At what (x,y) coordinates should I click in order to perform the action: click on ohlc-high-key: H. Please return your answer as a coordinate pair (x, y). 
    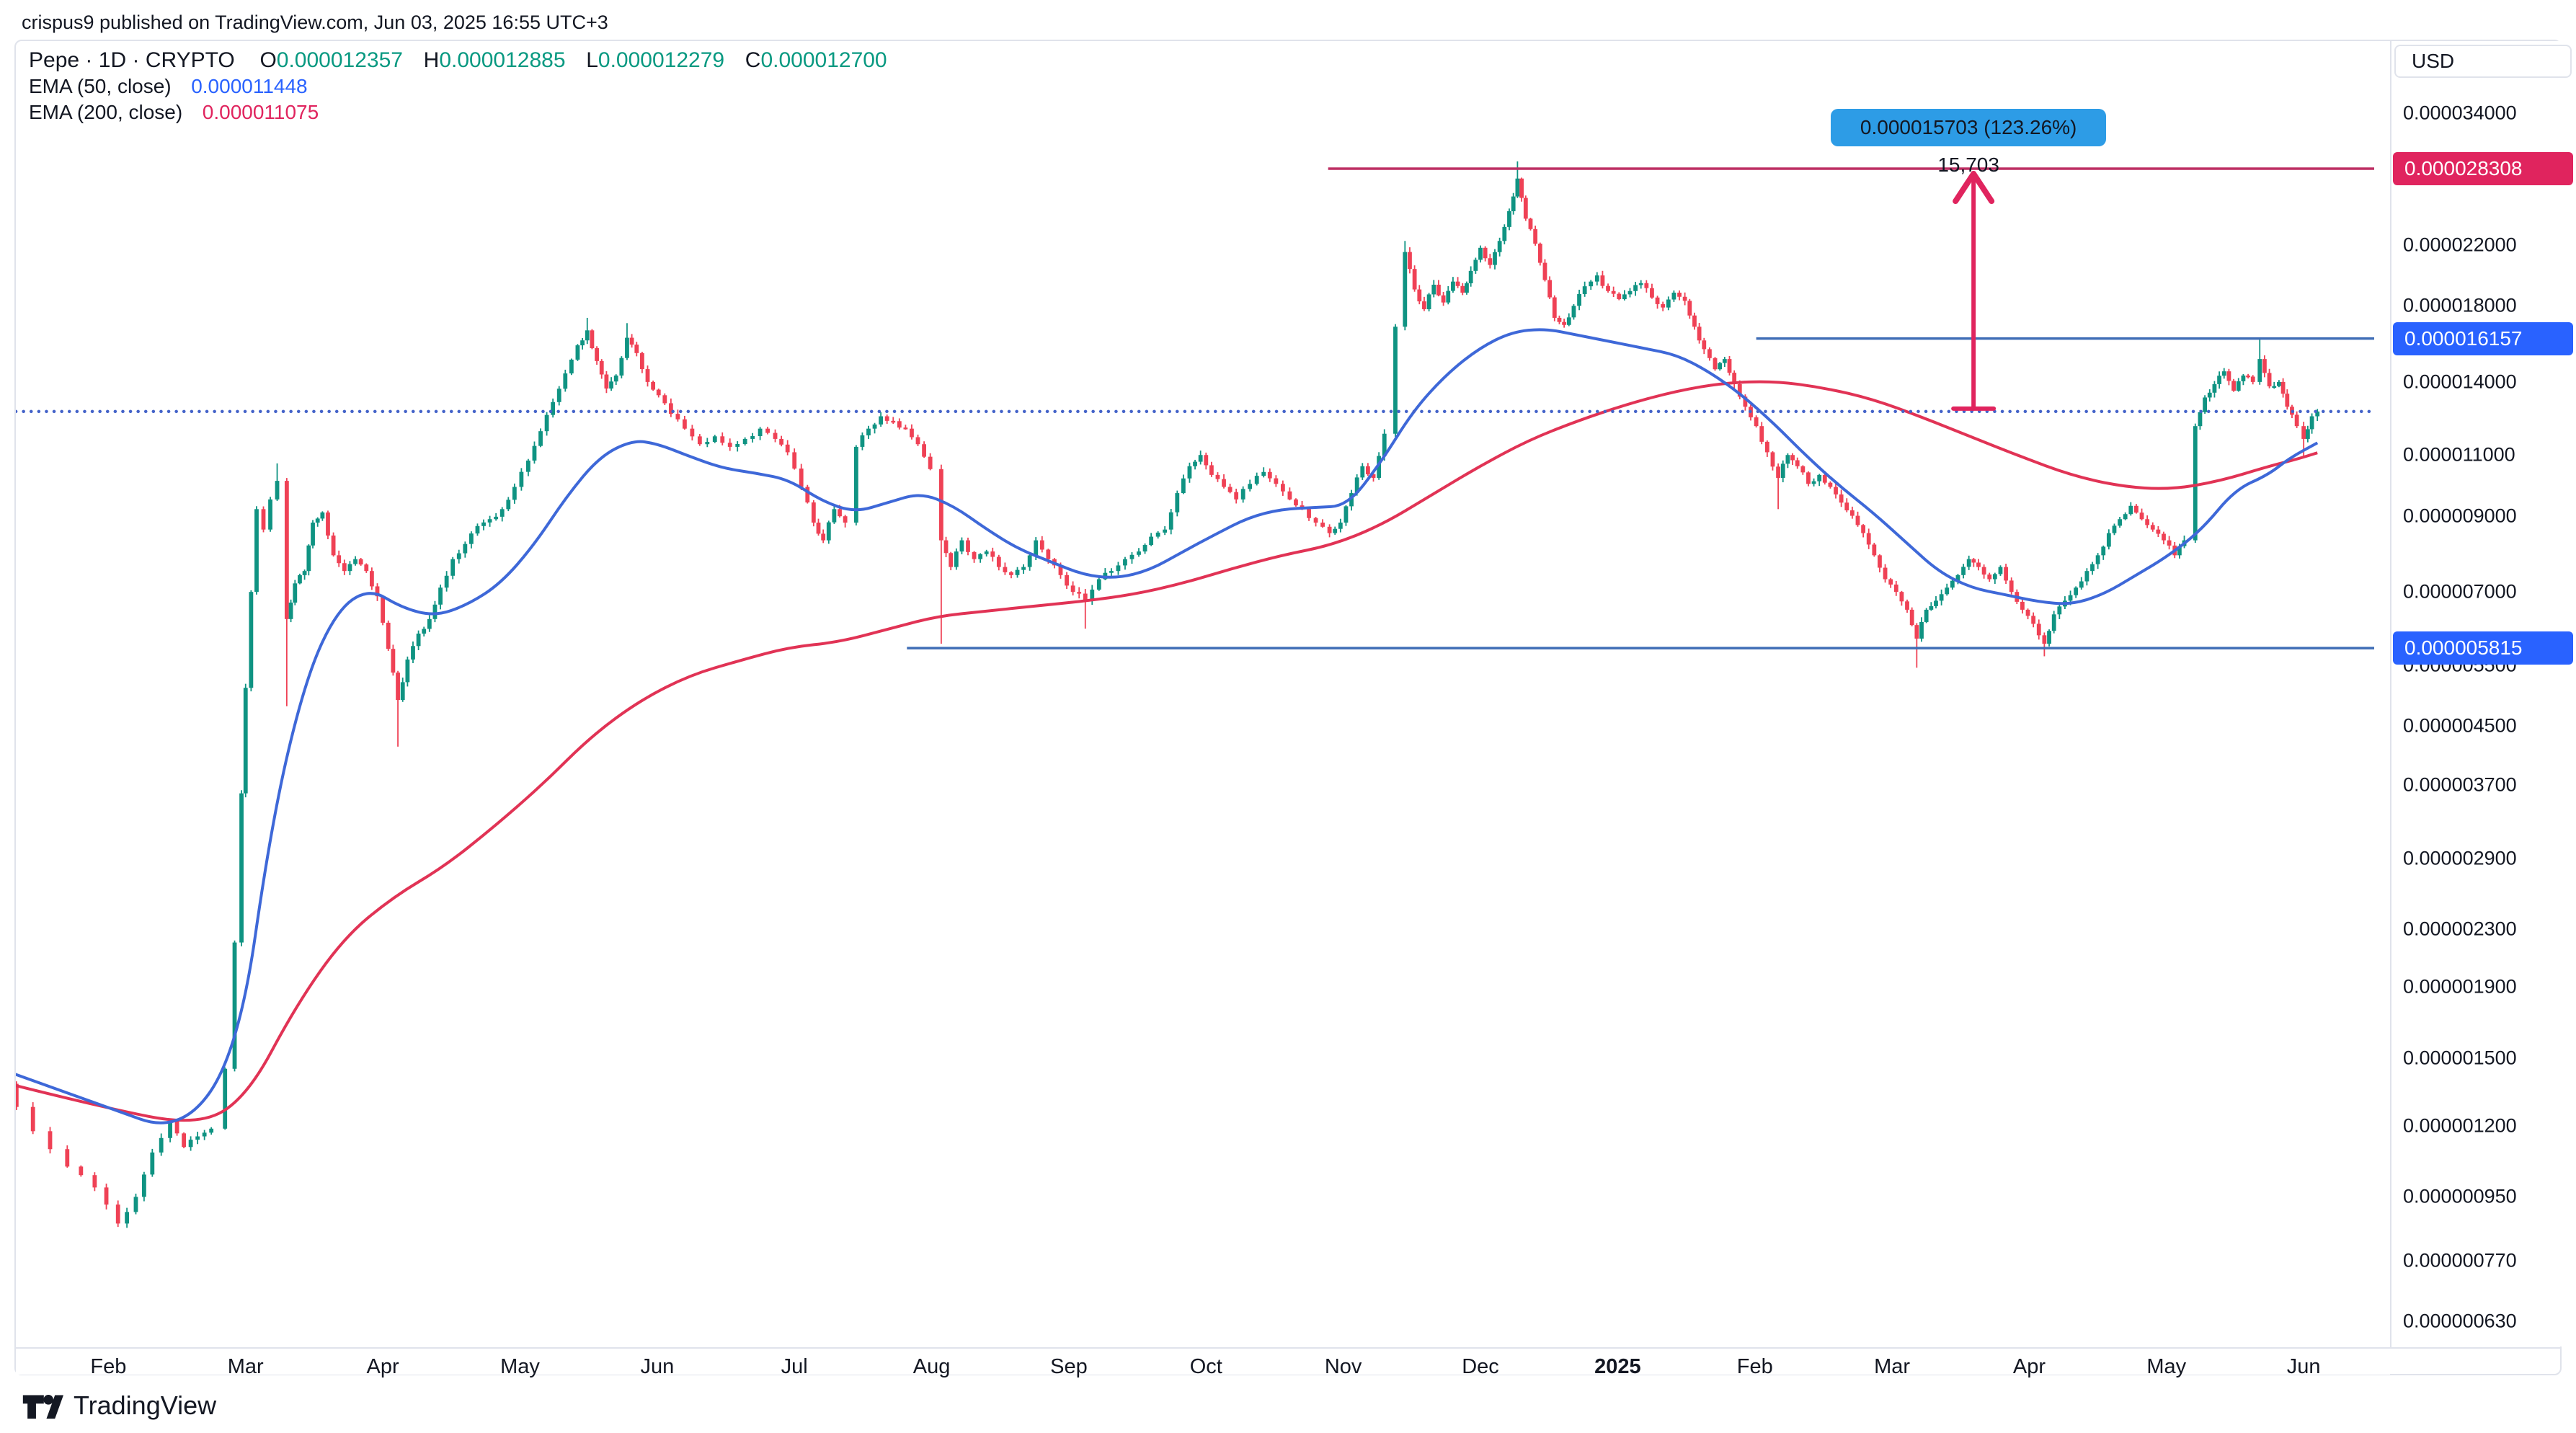
    Looking at the image, I should click on (431, 60).